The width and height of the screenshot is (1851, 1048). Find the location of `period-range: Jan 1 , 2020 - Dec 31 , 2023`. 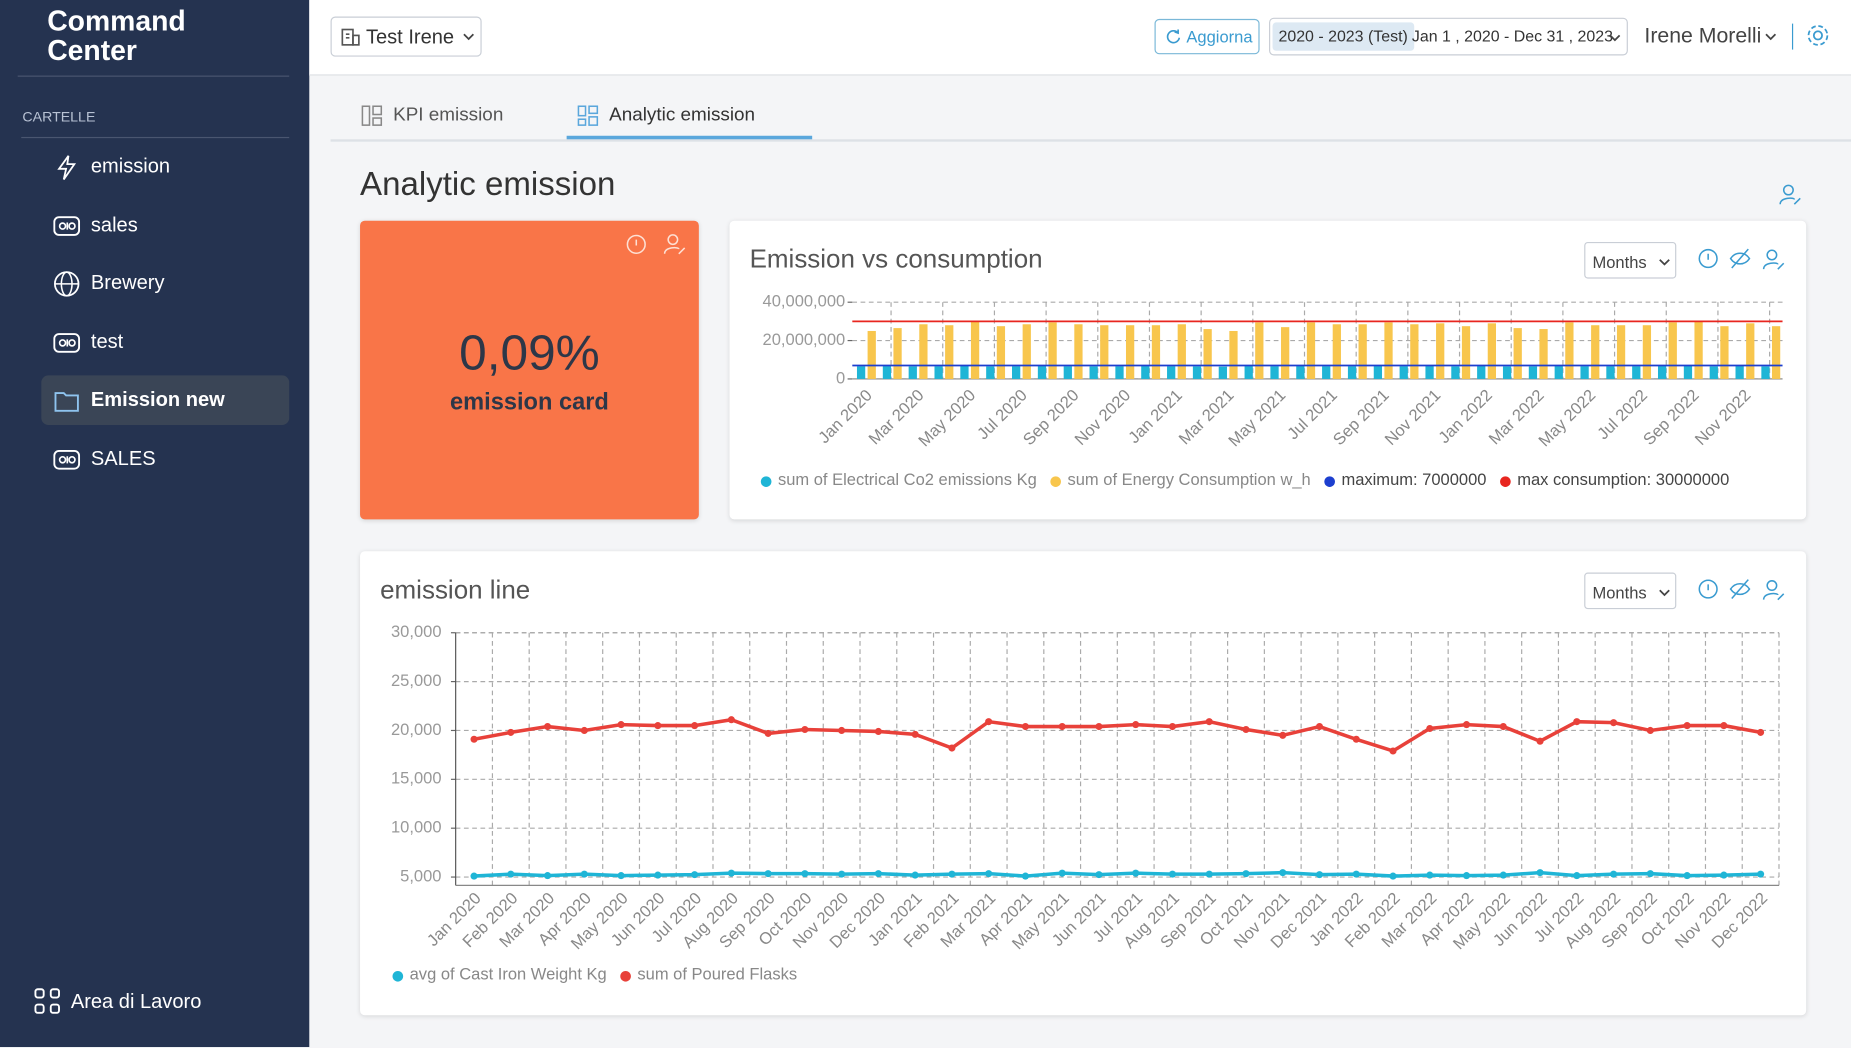

period-range: Jan 1 , 2020 - Dec 31 , 2023 is located at coordinates (1512, 36).